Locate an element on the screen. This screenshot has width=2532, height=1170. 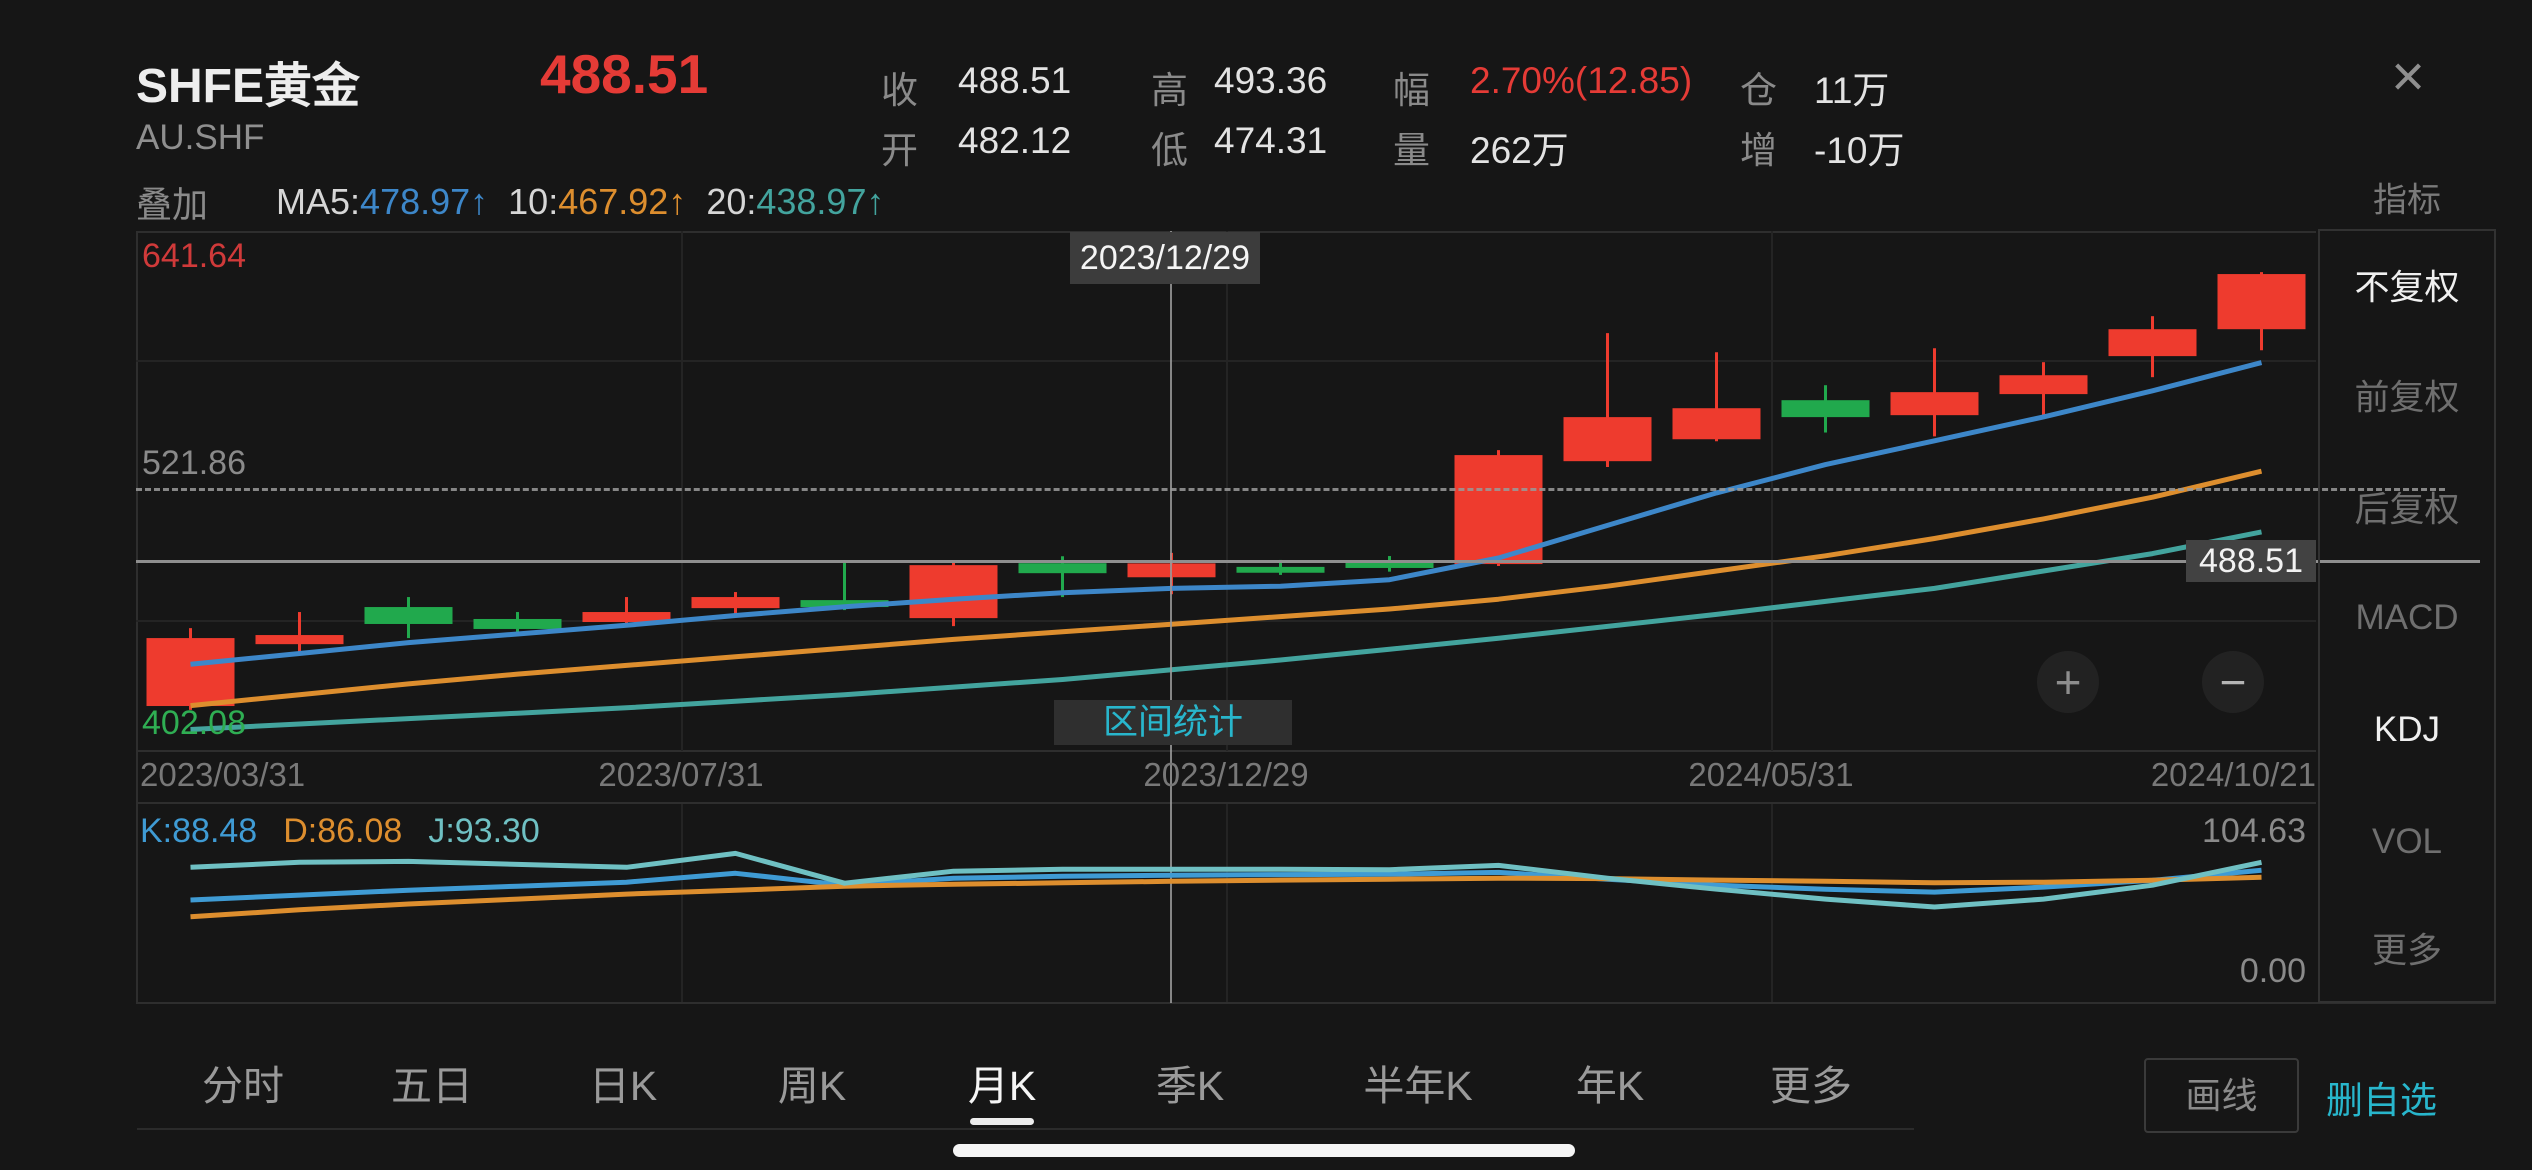
main-pane-bottom-border is located at coordinates (1226, 751).